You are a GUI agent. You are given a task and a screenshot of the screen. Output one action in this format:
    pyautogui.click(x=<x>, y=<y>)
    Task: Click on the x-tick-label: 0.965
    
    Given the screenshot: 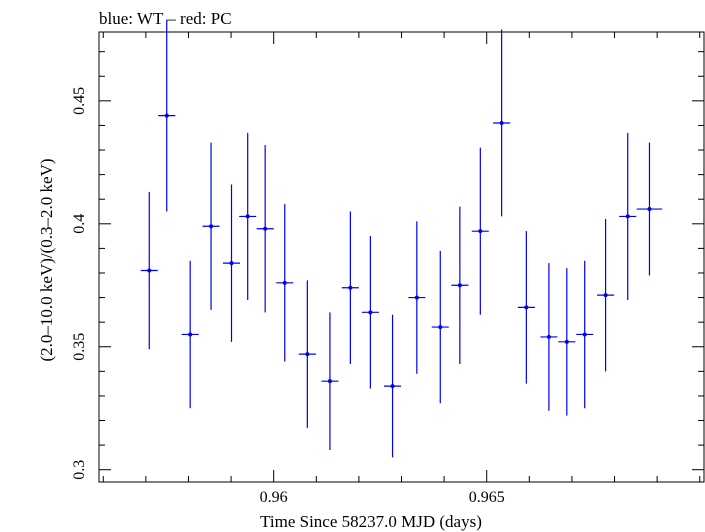 What is the action you would take?
    pyautogui.click(x=487, y=497)
    